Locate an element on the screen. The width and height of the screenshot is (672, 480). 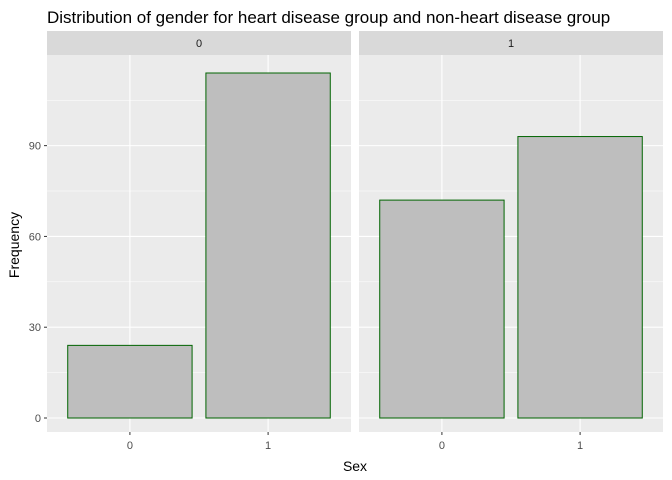
y-tick-label: 30 is located at coordinates (35, 328).